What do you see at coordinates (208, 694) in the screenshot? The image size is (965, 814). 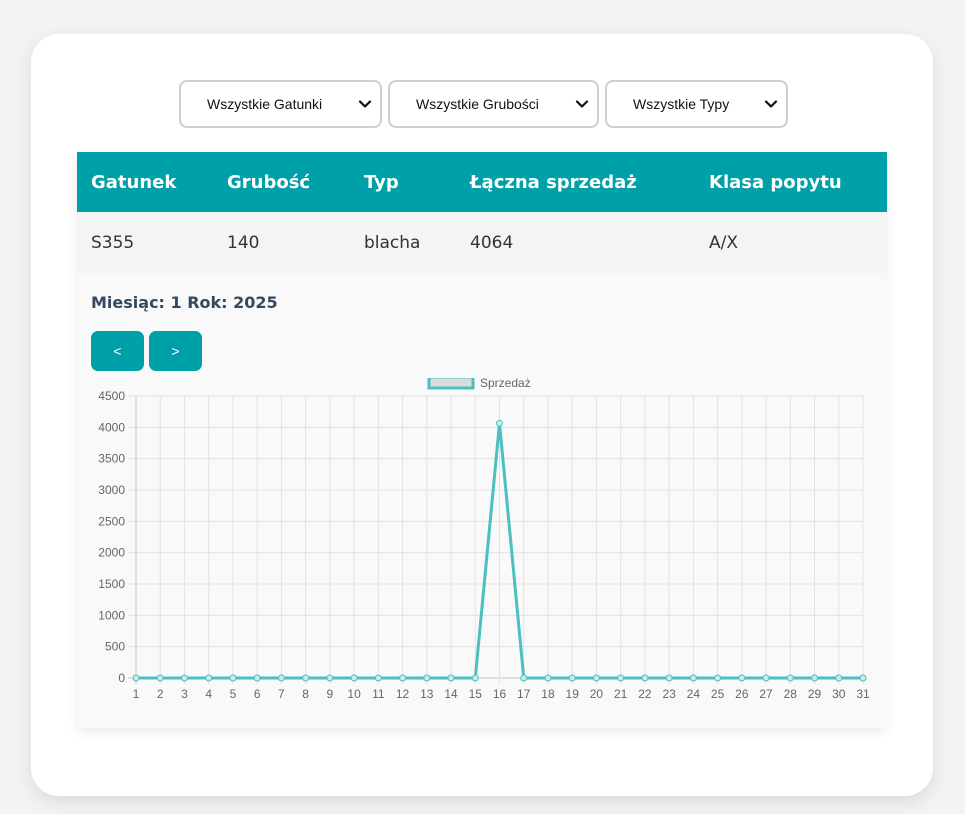 I see `x-tick-label: 4` at bounding box center [208, 694].